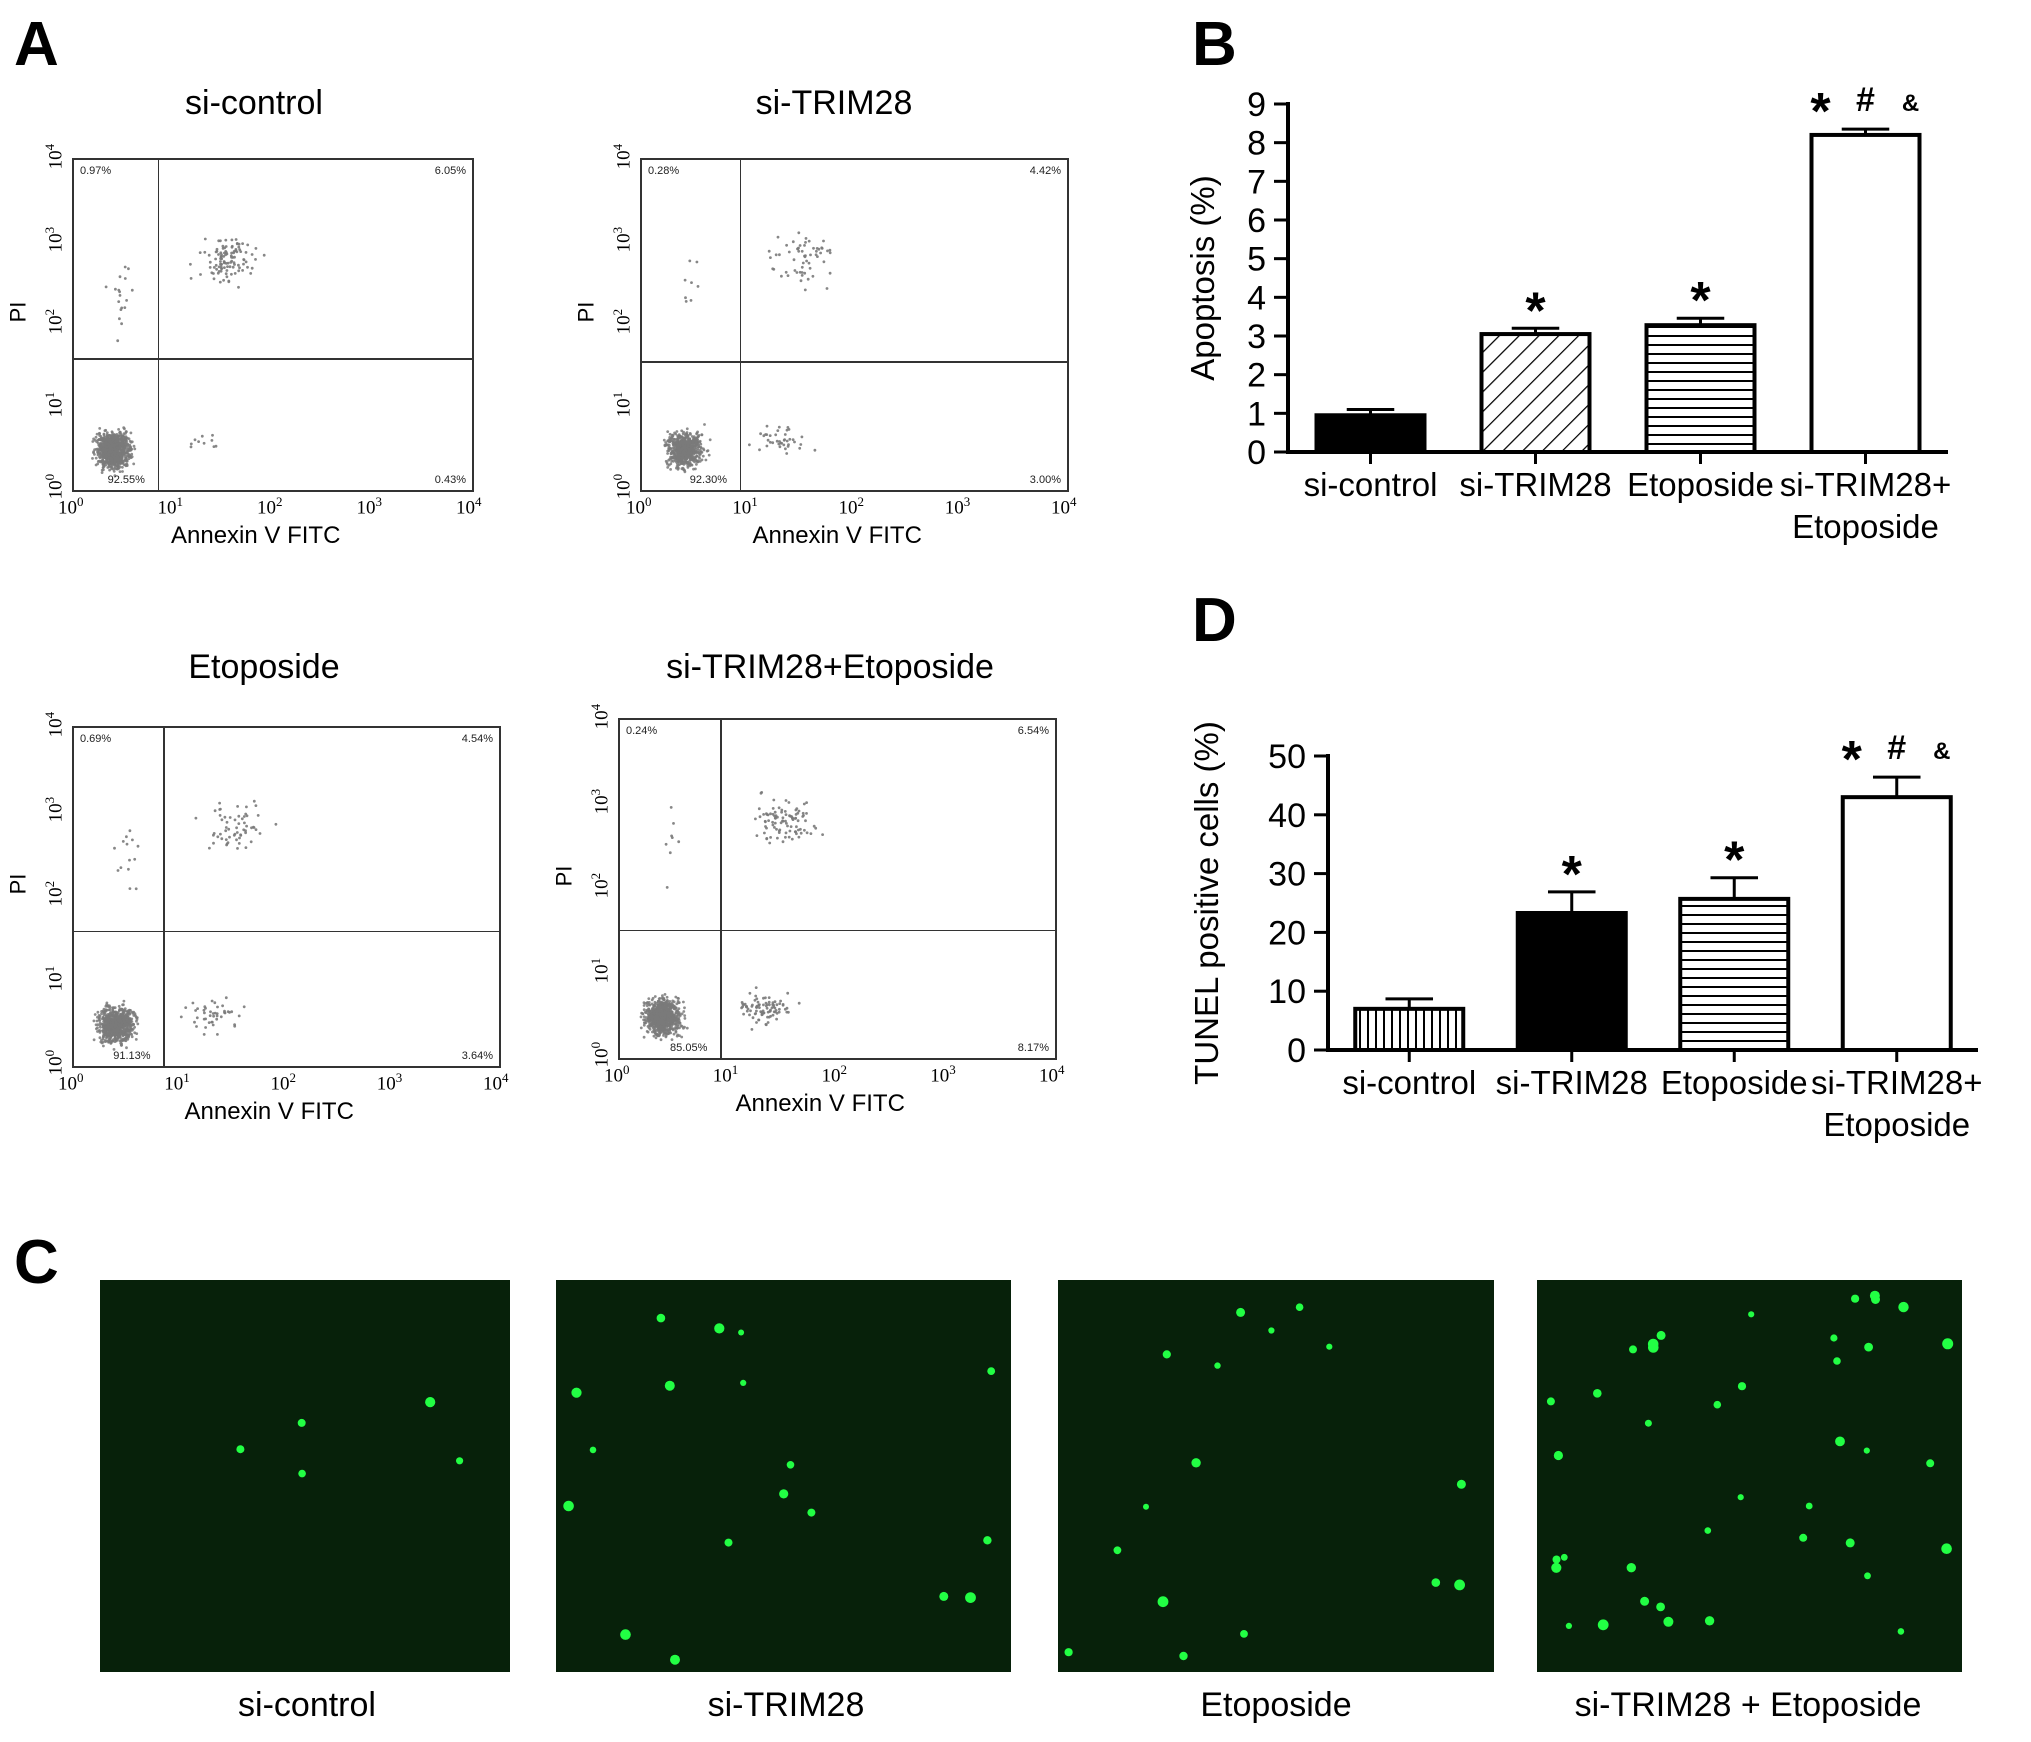  What do you see at coordinates (132, 1056) in the screenshot?
I see `quadrant-percent-ll: 91.13%` at bounding box center [132, 1056].